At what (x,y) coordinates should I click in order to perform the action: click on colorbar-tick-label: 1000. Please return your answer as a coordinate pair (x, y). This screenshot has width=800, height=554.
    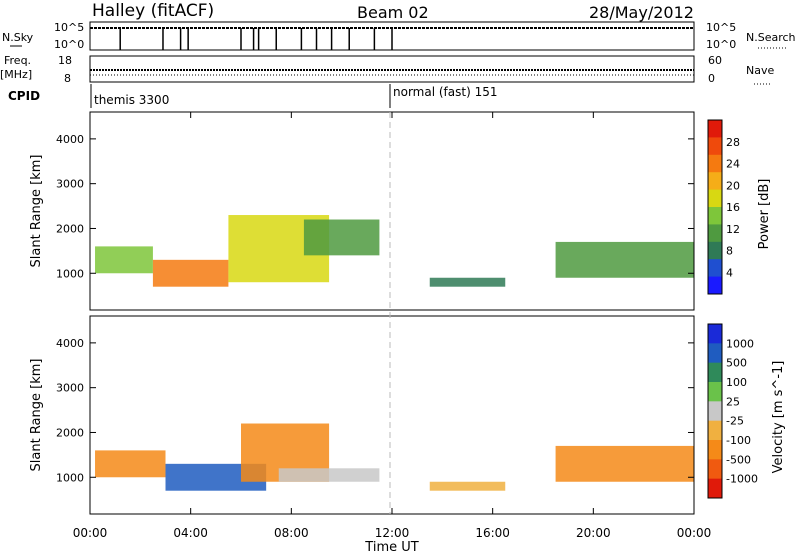
    Looking at the image, I should click on (740, 343).